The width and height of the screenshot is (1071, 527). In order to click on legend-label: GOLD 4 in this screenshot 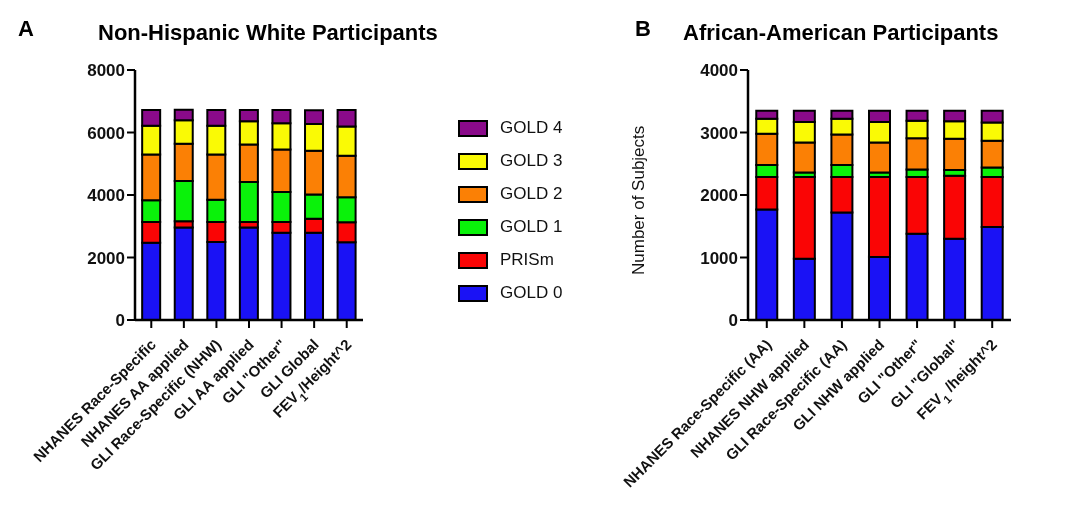, I will do `click(531, 128)`.